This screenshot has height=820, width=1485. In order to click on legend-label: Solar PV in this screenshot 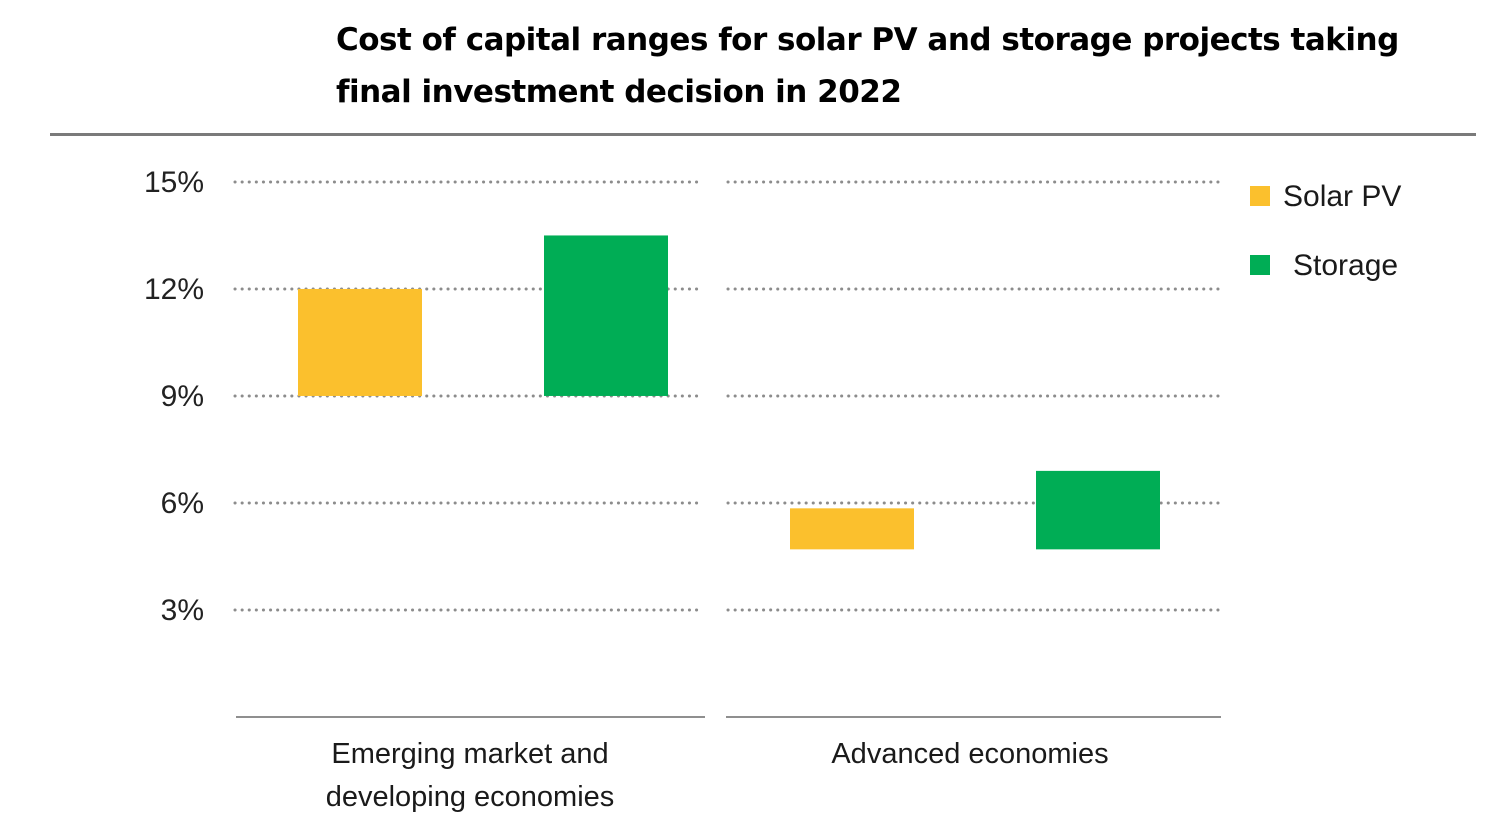, I will do `click(1342, 196)`.